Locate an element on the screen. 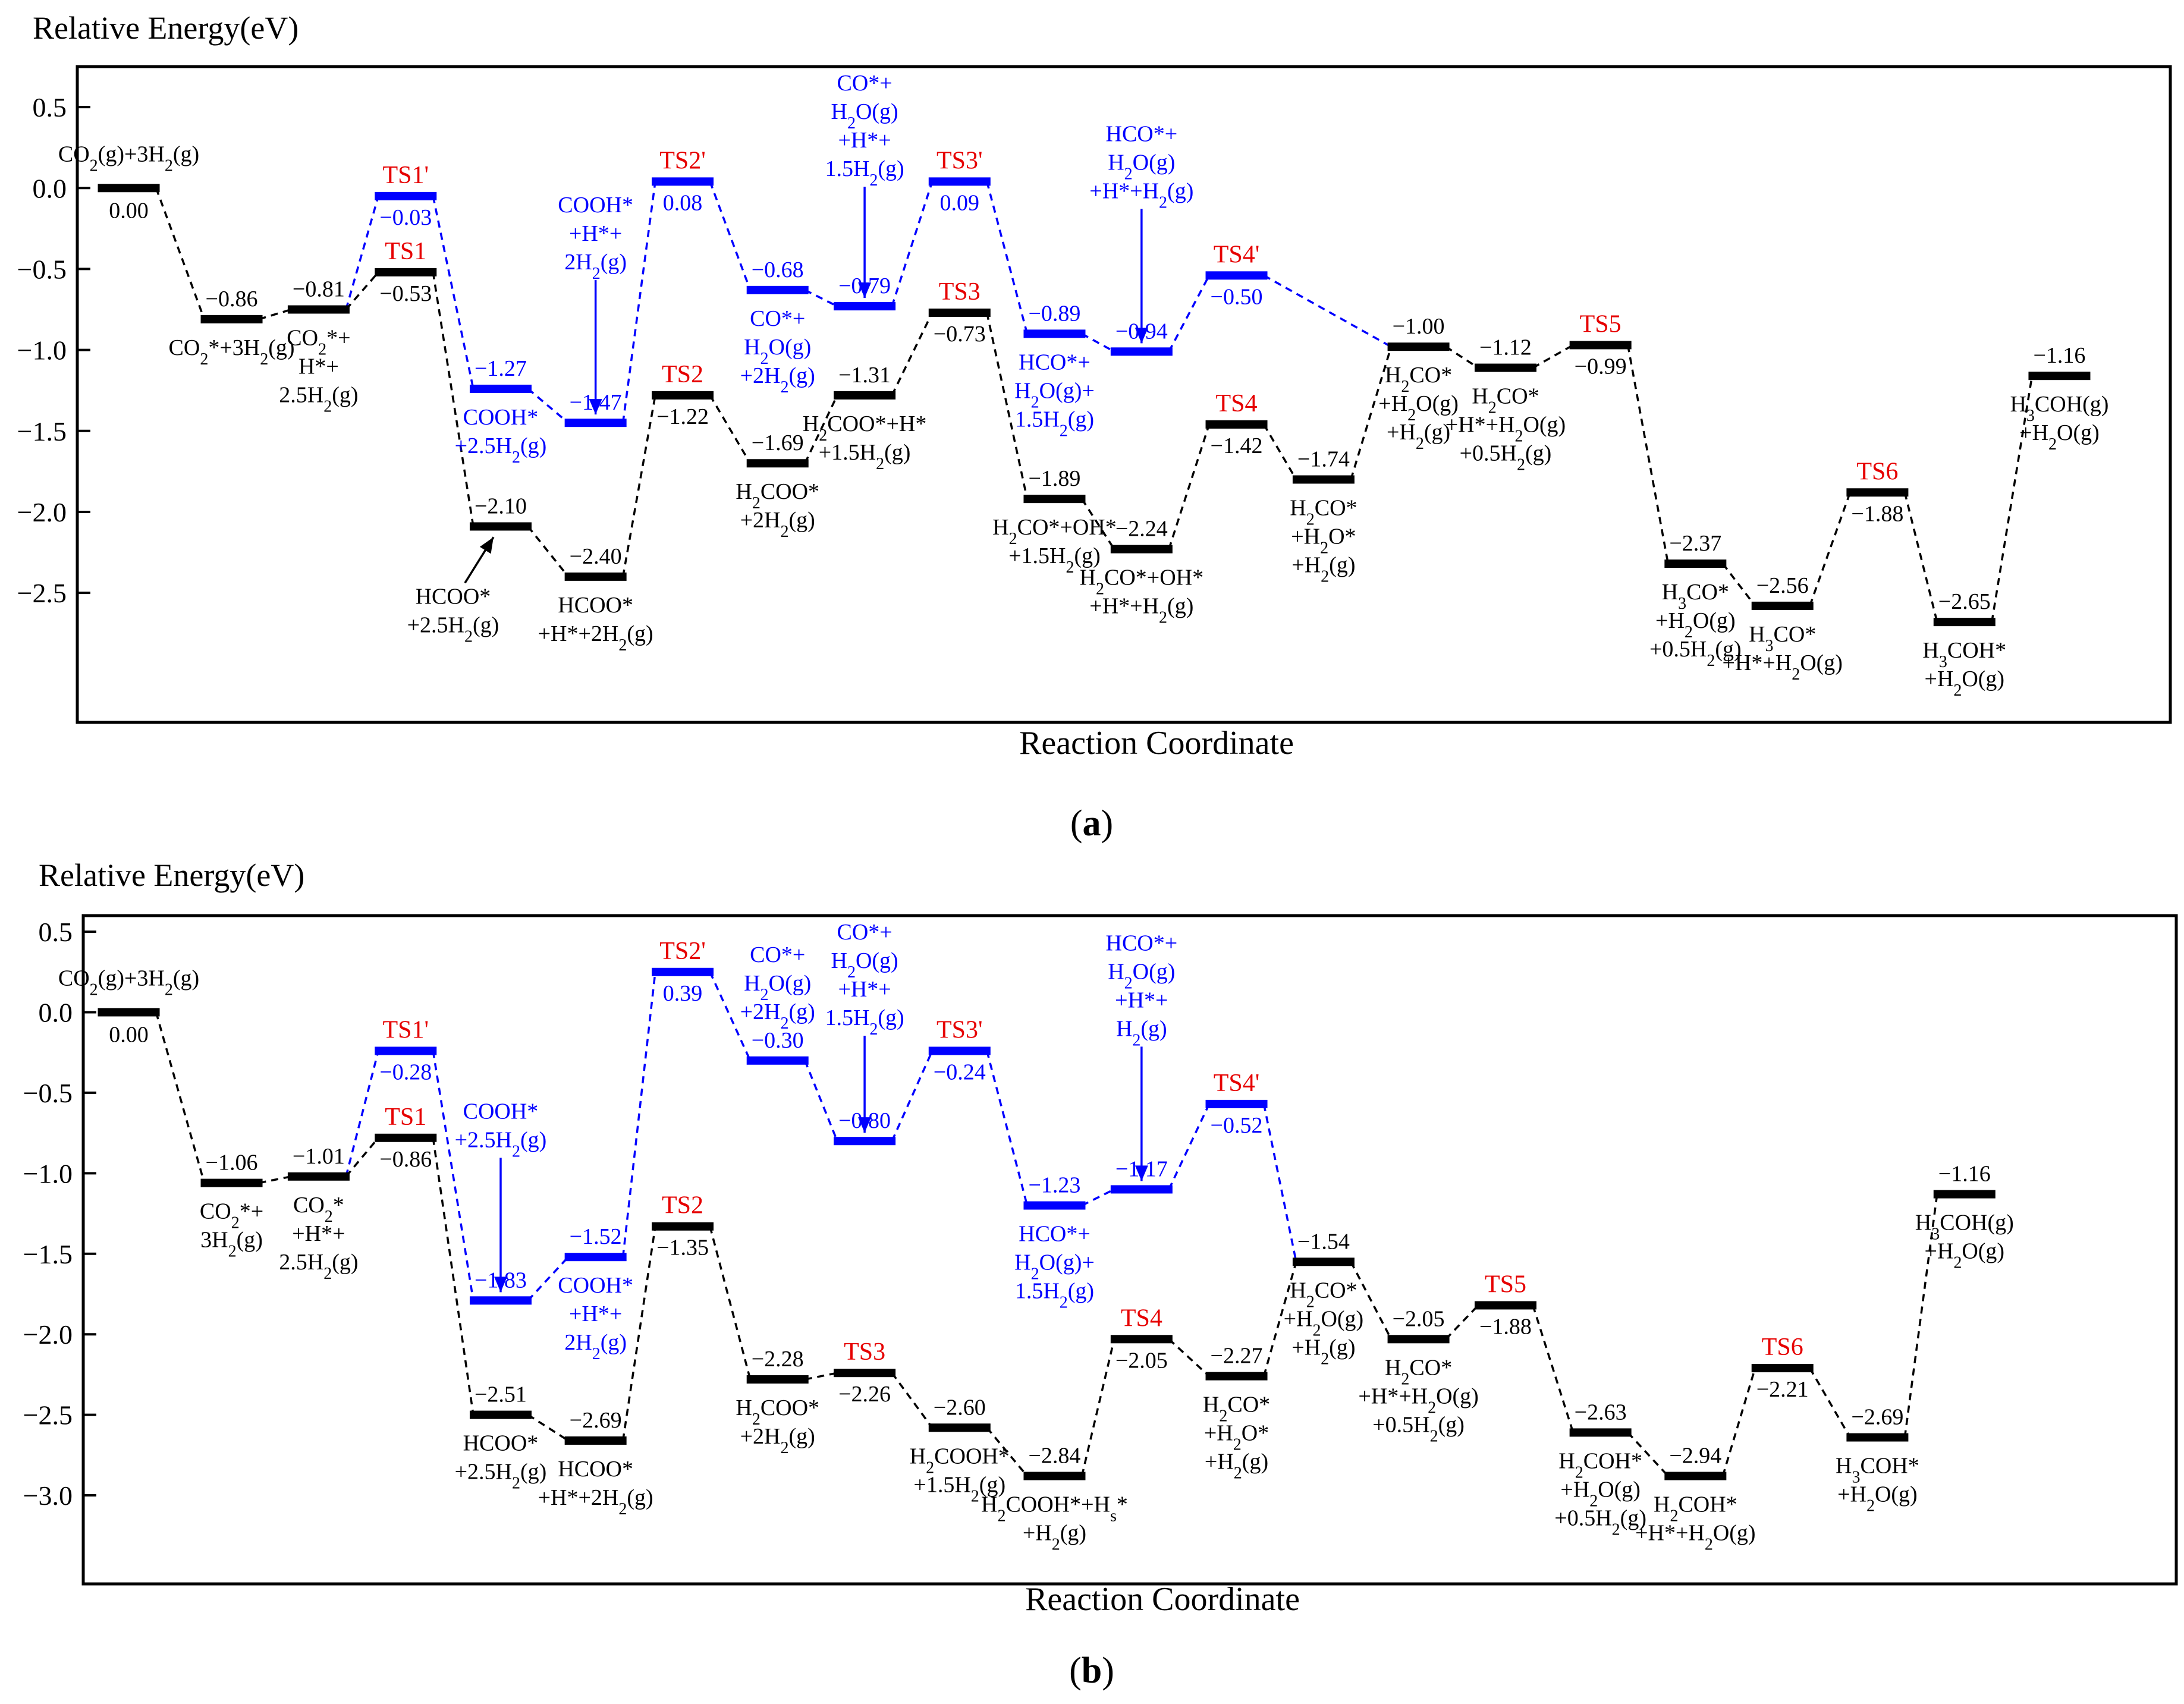 Image resolution: width=2184 pixels, height=1704 pixels. energy-value-label: −2.56 is located at coordinates (1782, 585).